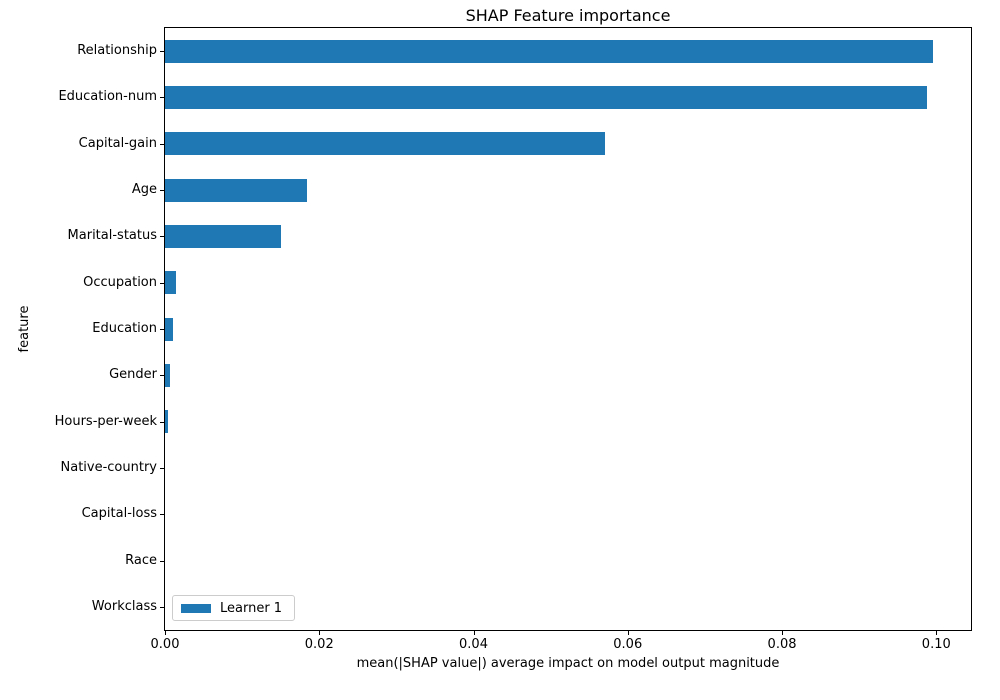  What do you see at coordinates (144, 190) in the screenshot?
I see `y-tick-label-age: Age` at bounding box center [144, 190].